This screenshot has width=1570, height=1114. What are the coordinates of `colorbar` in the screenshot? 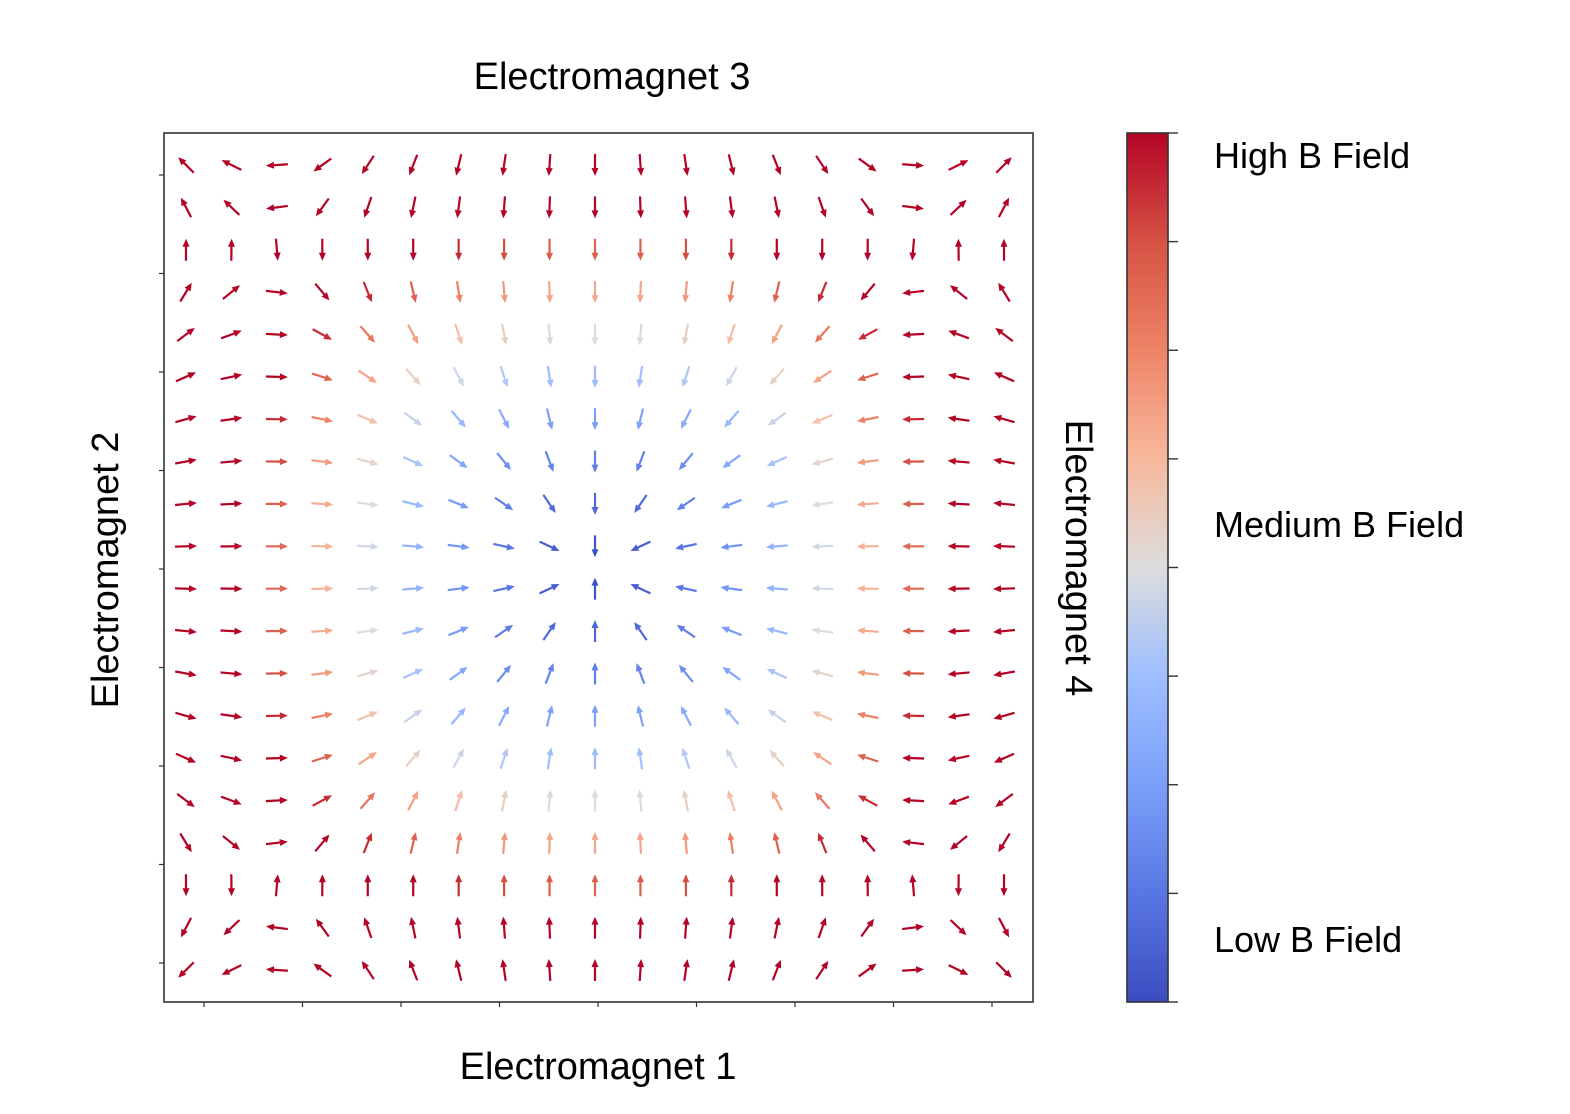 It's located at (1147, 567).